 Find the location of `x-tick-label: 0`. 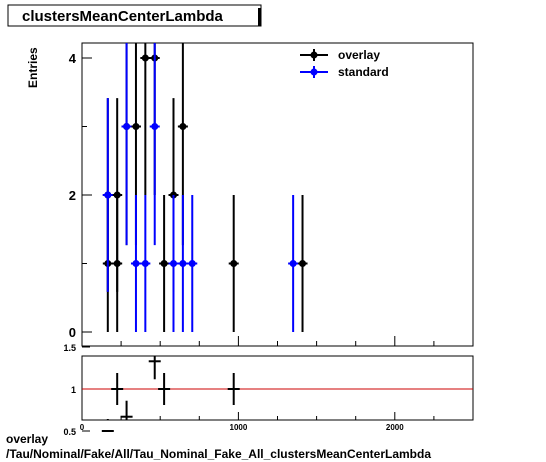

x-tick-label: 0 is located at coordinates (82, 427).